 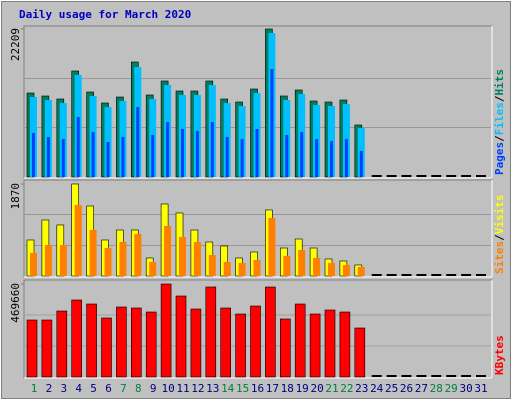 What do you see at coordinates (182, 388) in the screenshot?
I see `x-tick-label: 11` at bounding box center [182, 388].